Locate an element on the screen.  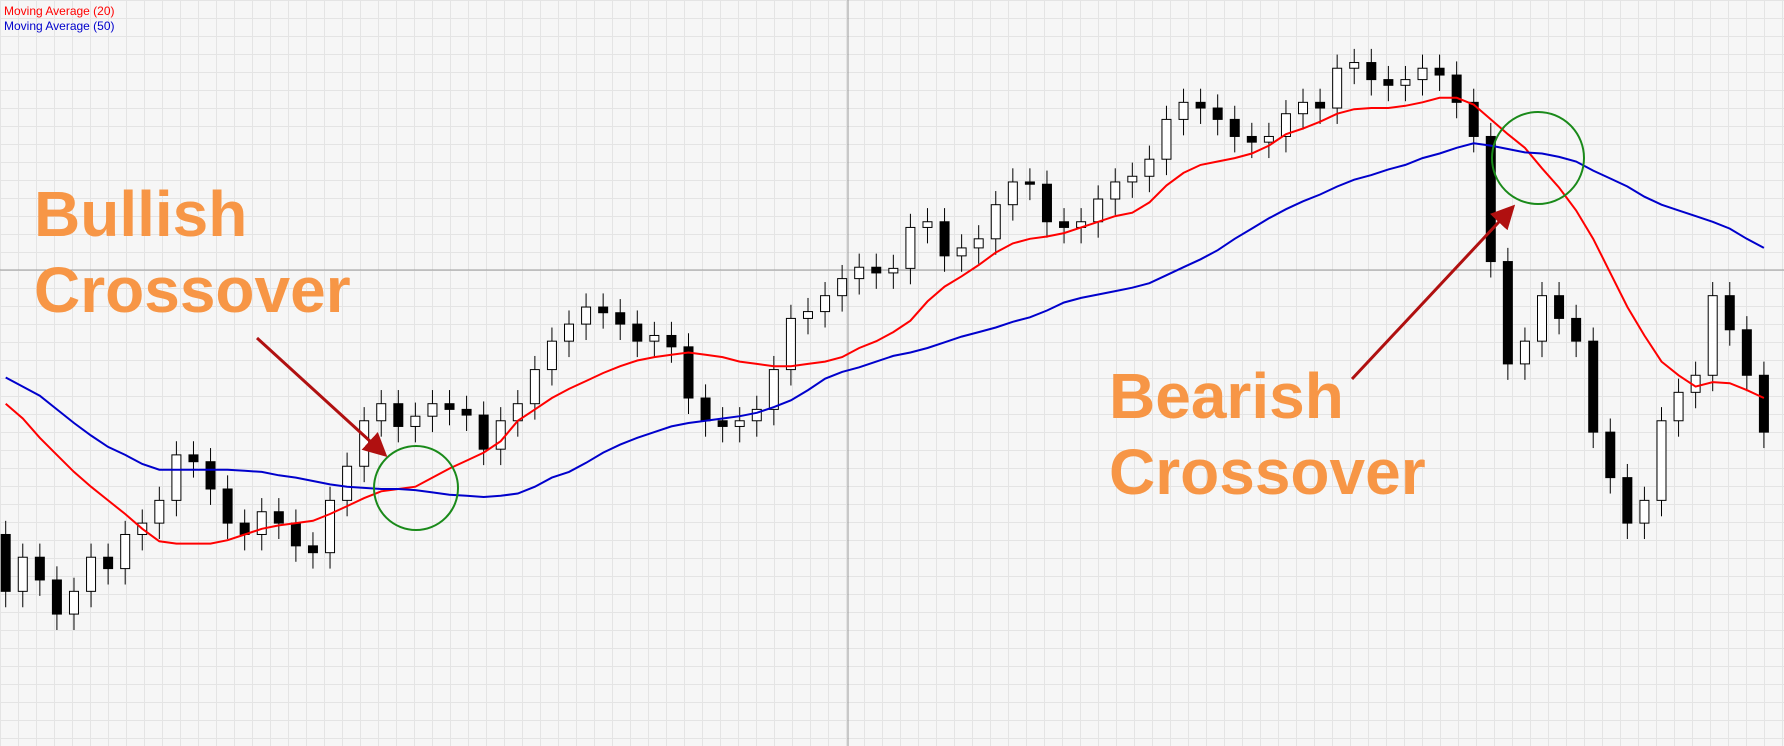
legend-entry: Moving Average (20) is located at coordinates (59, 11).